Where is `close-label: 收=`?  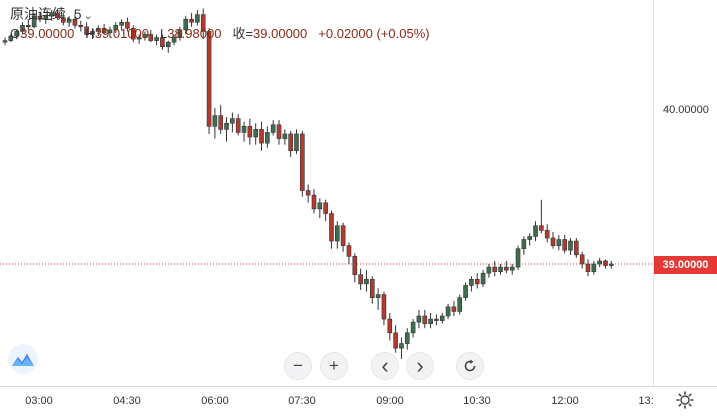 close-label: 收= is located at coordinates (243, 33).